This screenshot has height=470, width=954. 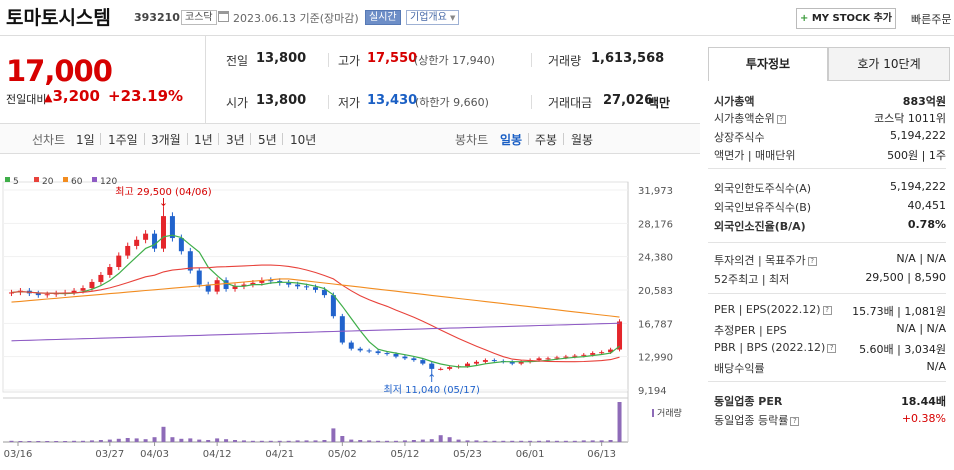 I want to click on price-change: ▲3,200, so click(x=72, y=96).